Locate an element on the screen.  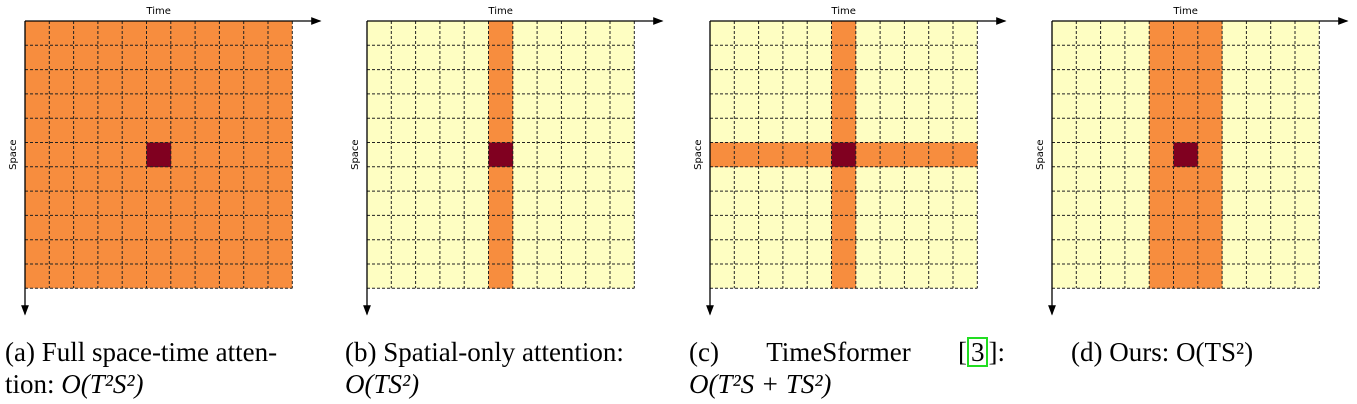
caption-full-attention: (a) Full space-time atten- tion: O(T²S²) is located at coordinates (141, 368).